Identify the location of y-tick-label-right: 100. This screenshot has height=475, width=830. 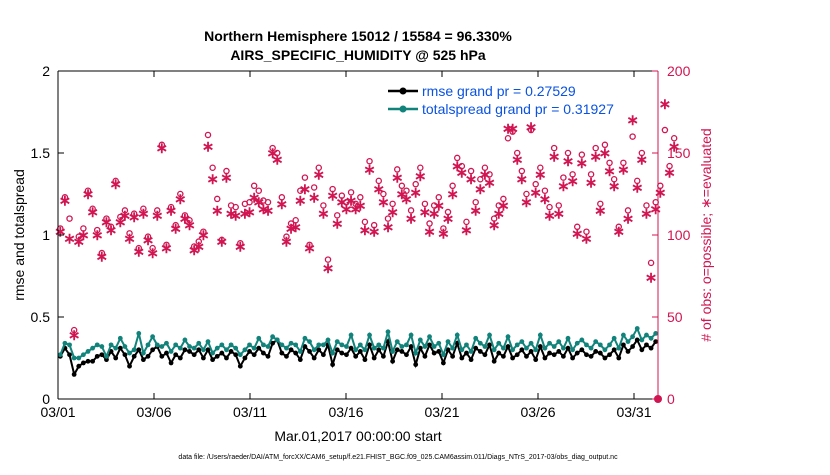
(679, 235).